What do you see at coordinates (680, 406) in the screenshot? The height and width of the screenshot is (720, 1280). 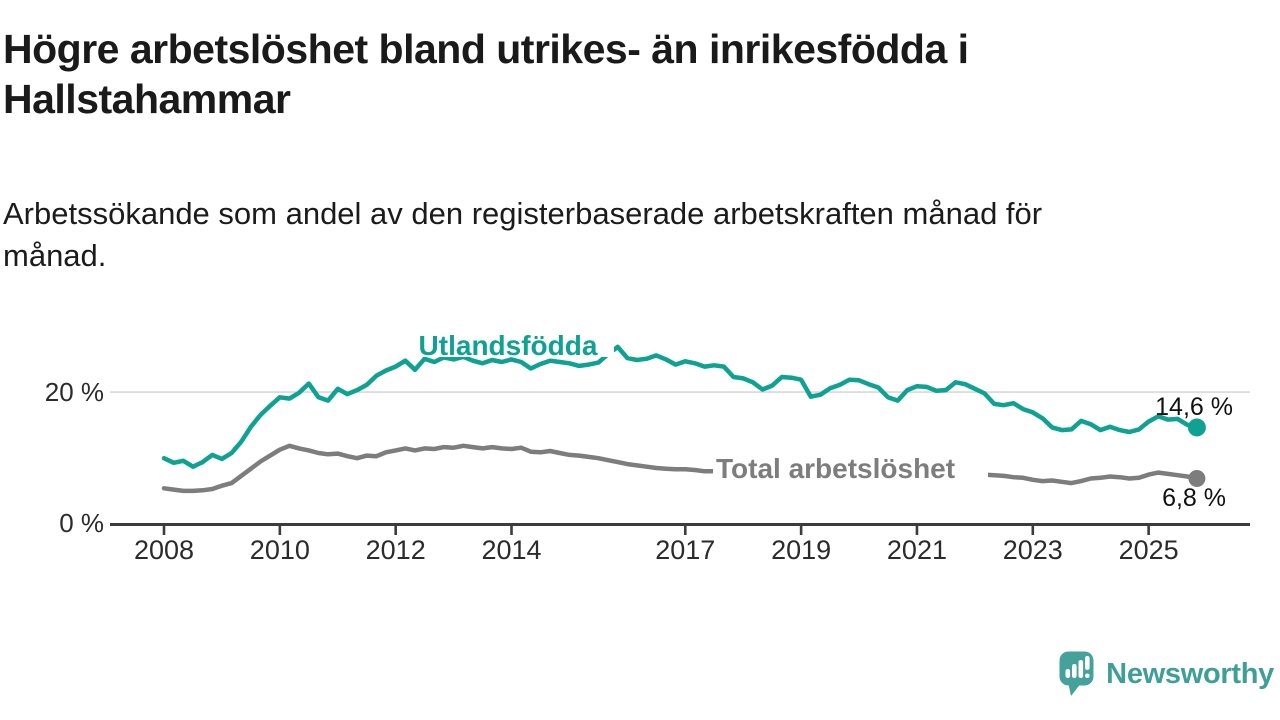 I see `foreign-born-line` at bounding box center [680, 406].